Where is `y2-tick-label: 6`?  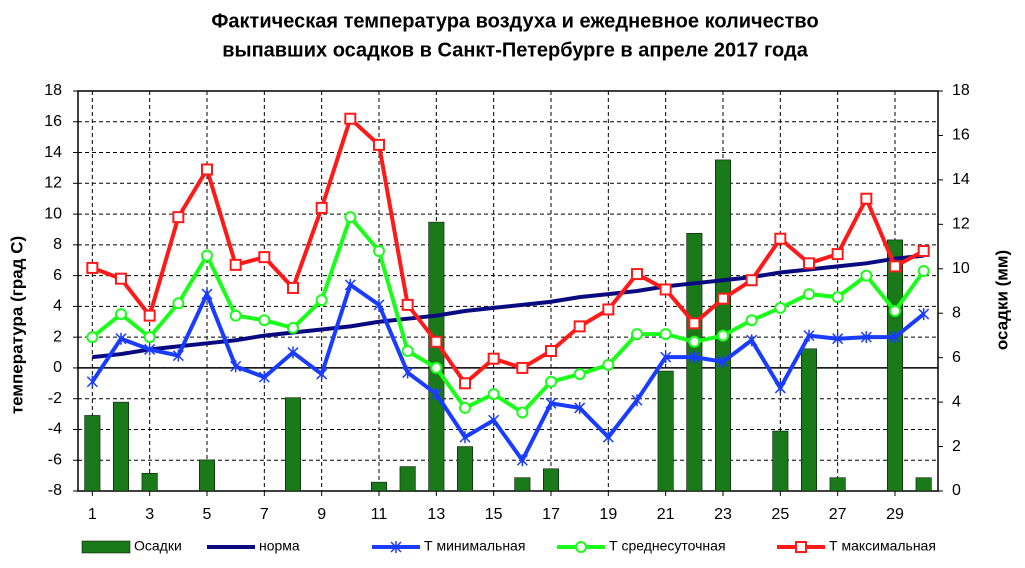 y2-tick-label: 6 is located at coordinates (956, 357).